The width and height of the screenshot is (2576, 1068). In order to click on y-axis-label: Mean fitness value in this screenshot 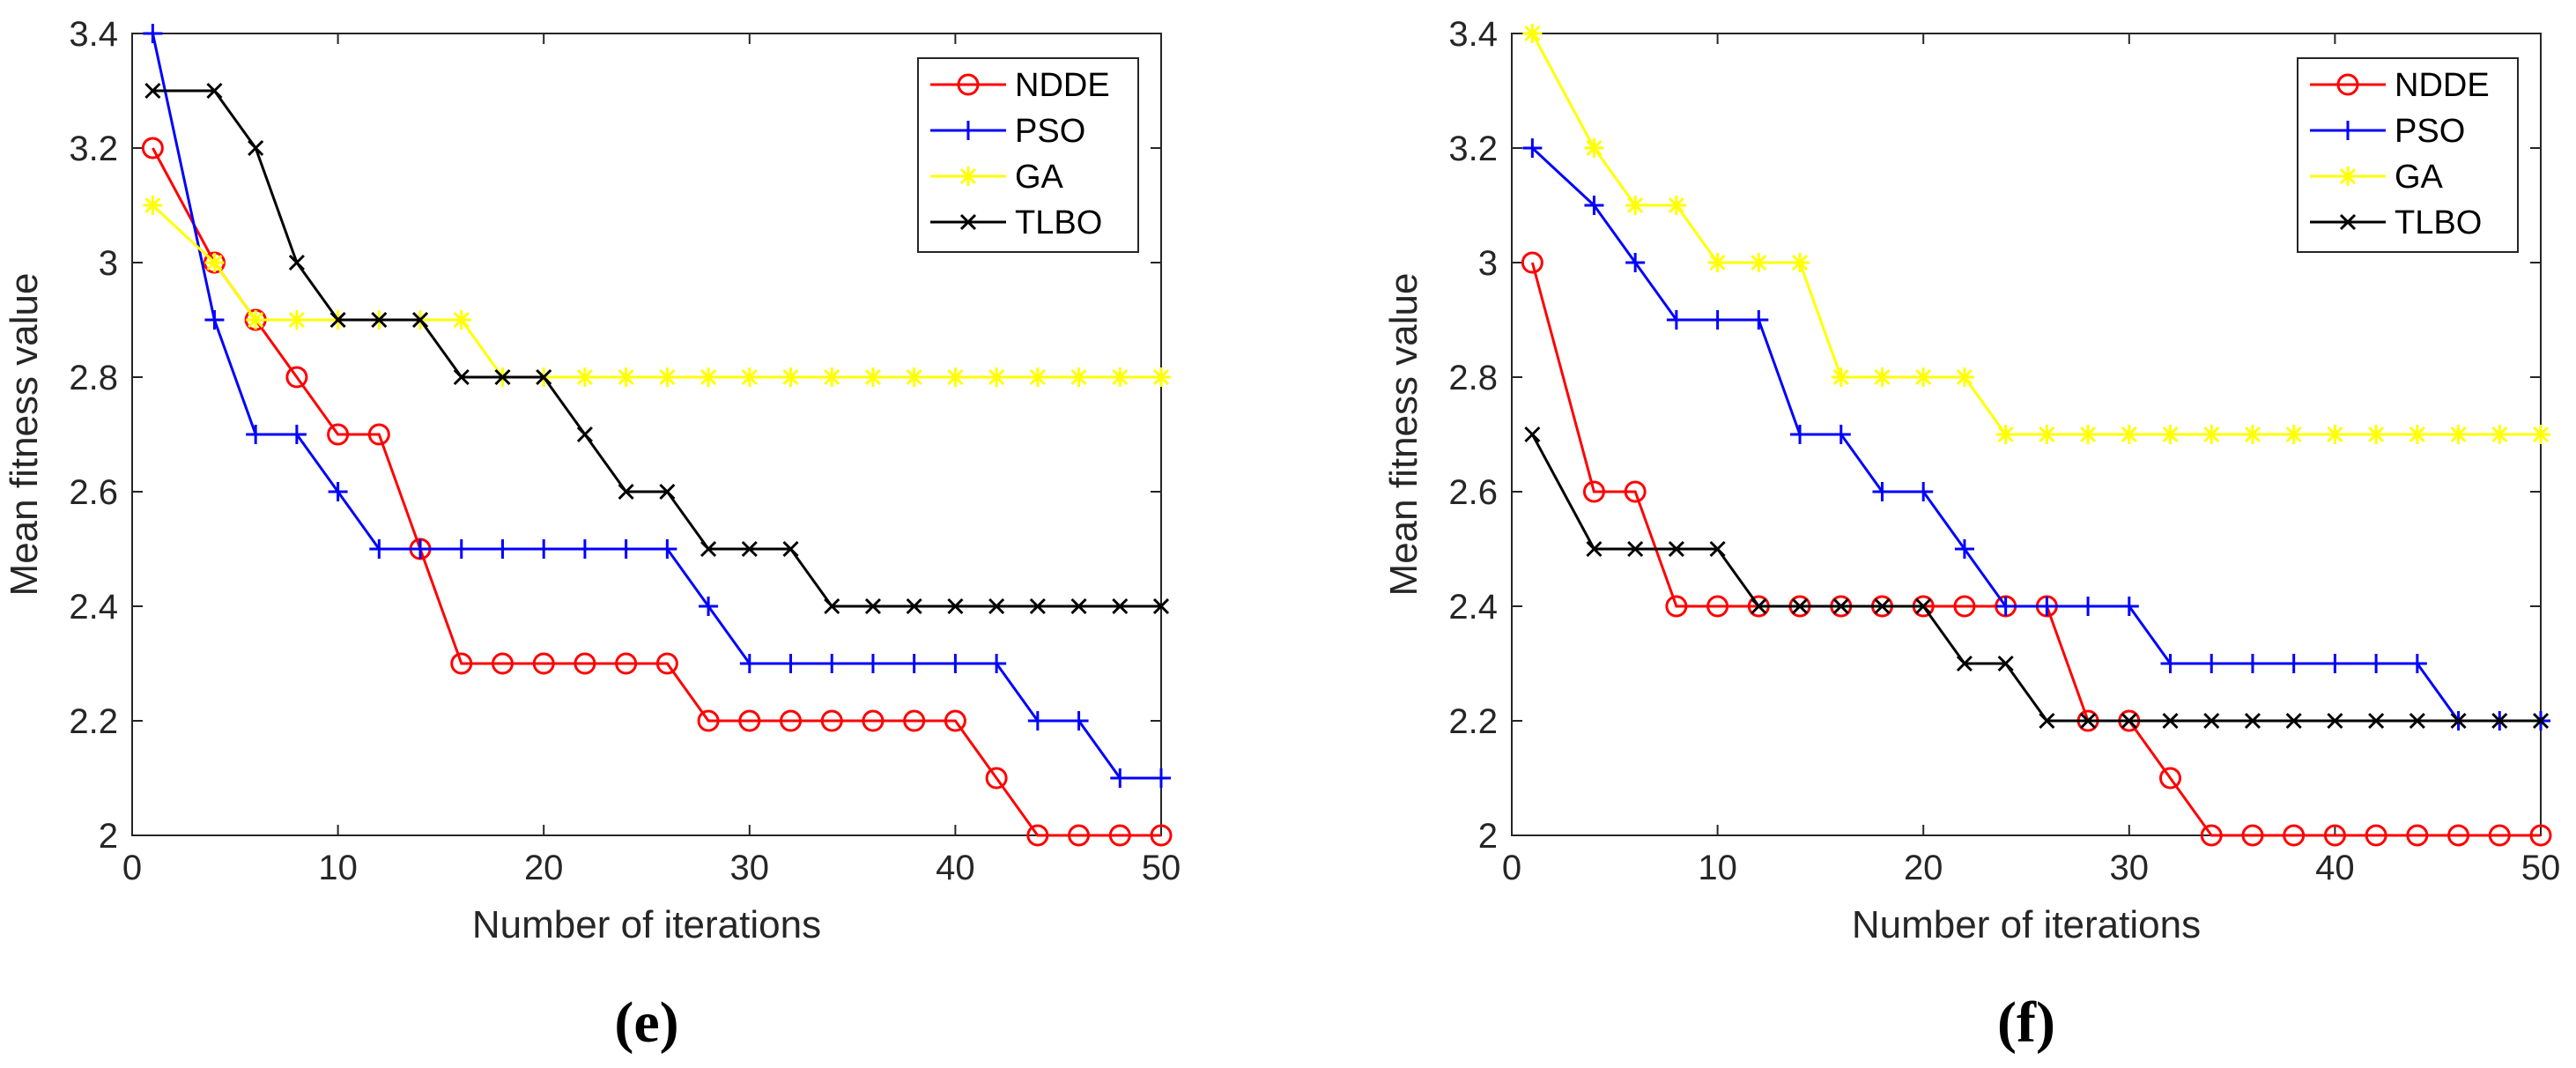, I will do `click(24, 435)`.